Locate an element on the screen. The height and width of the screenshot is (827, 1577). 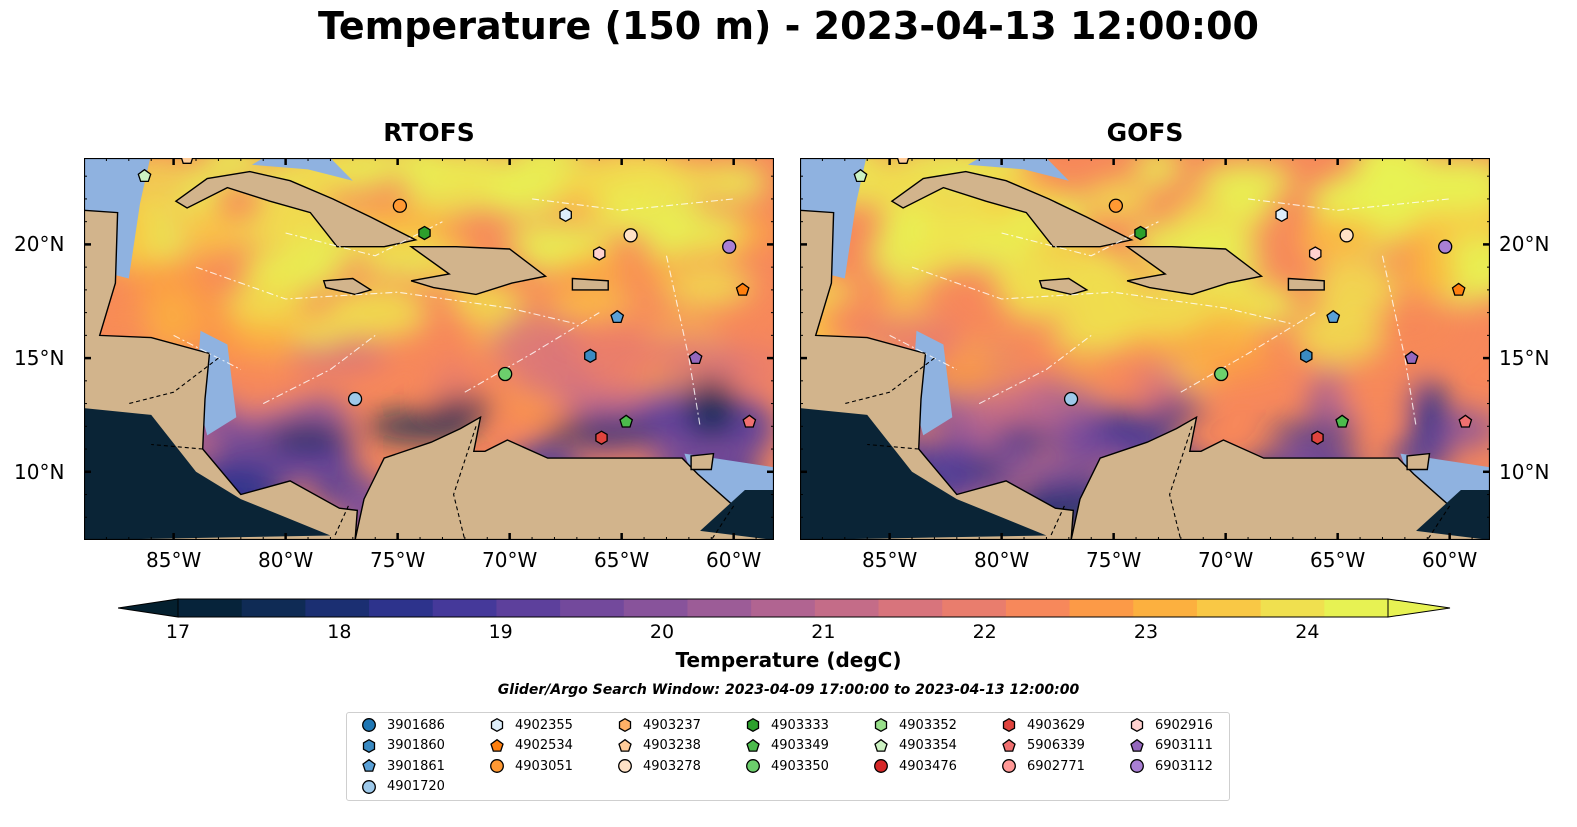
legend-item-6902771: 6902771 is located at coordinates (1043, 766).